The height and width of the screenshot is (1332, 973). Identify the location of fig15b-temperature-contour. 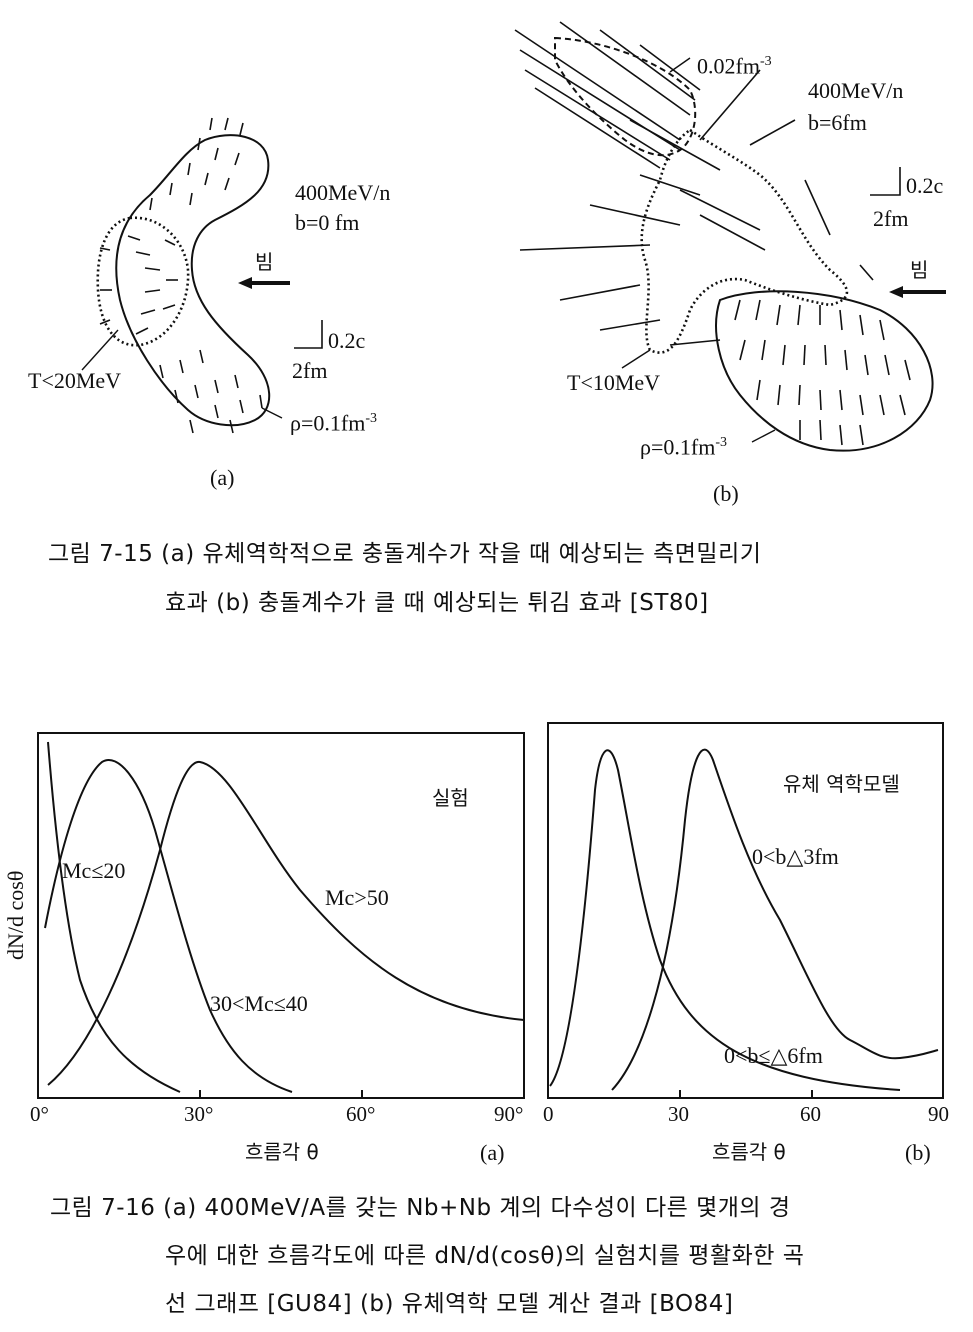
(744, 241).